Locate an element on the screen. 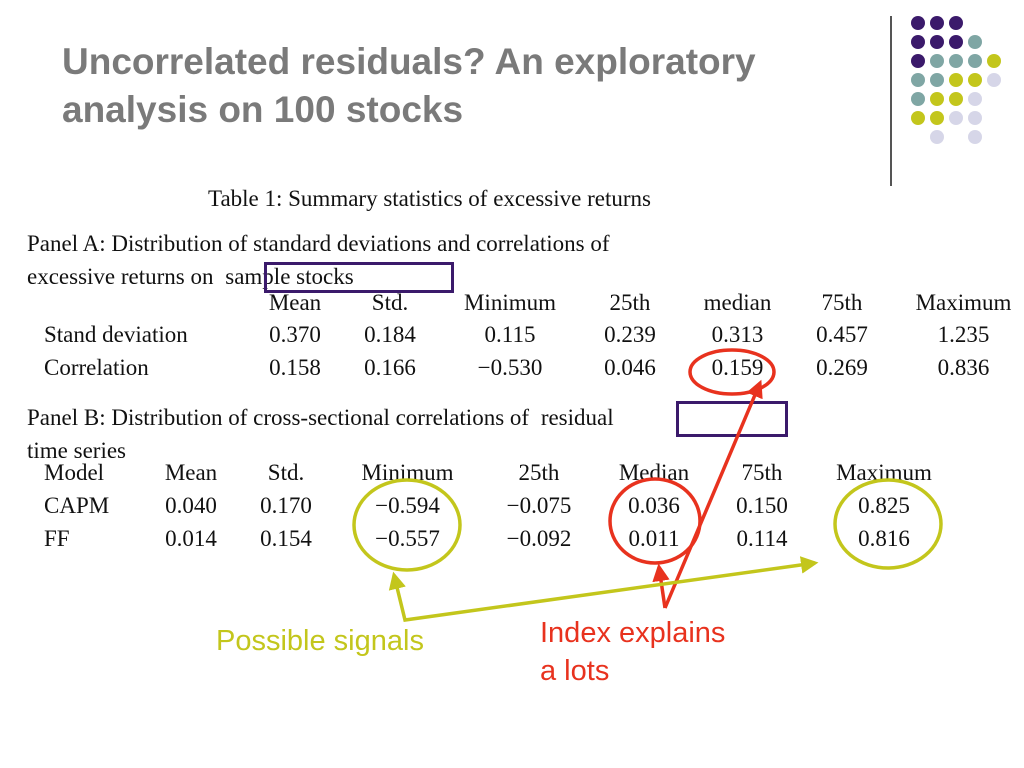 The width and height of the screenshot is (1024, 768). panel-b-cell: −0.075 is located at coordinates (539, 505).